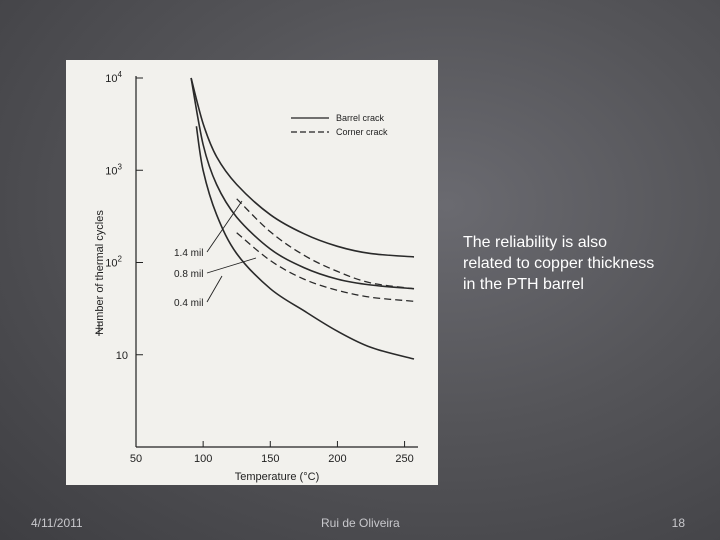 Image resolution: width=720 pixels, height=540 pixels. What do you see at coordinates (362, 132) in the screenshot?
I see `legend-entry: Corner crack` at bounding box center [362, 132].